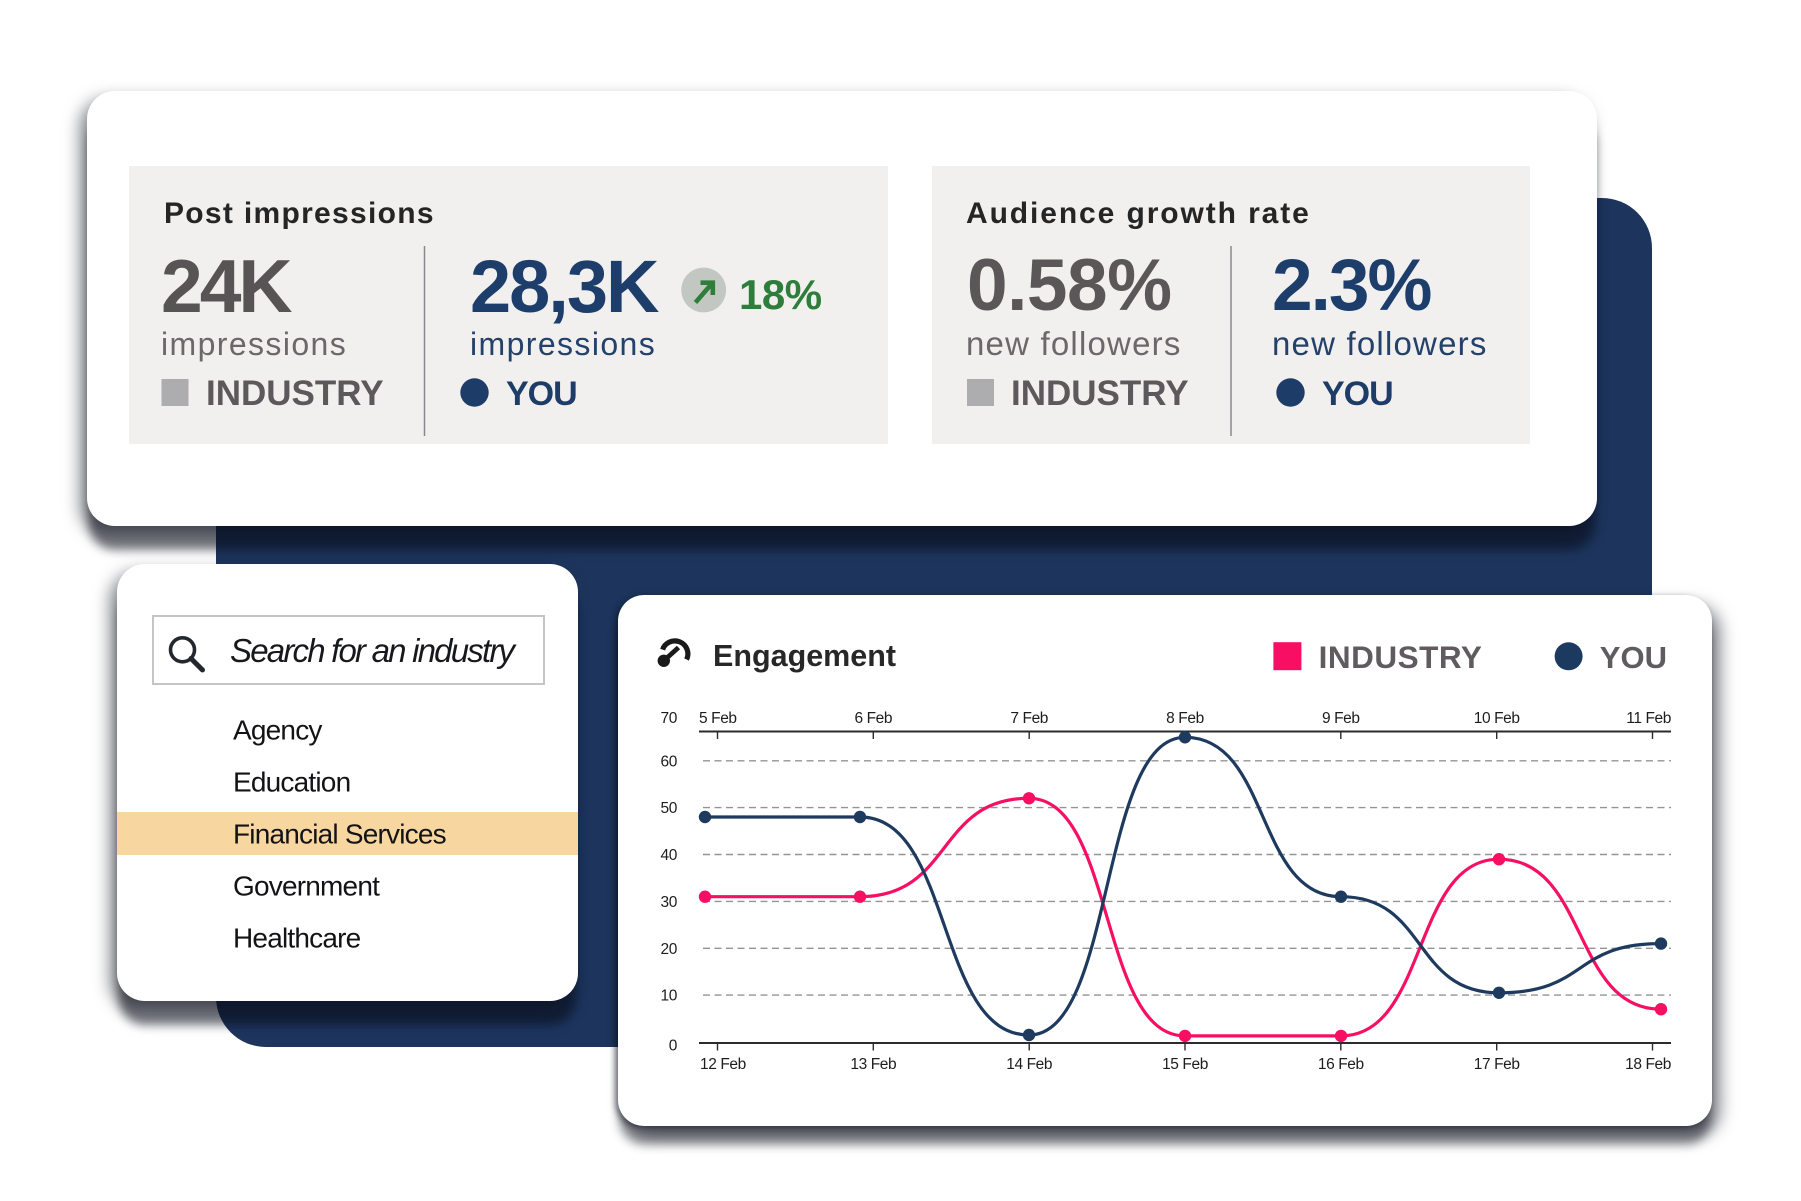  What do you see at coordinates (1341, 718) in the screenshot?
I see `svg-text: 9 Feb` at bounding box center [1341, 718].